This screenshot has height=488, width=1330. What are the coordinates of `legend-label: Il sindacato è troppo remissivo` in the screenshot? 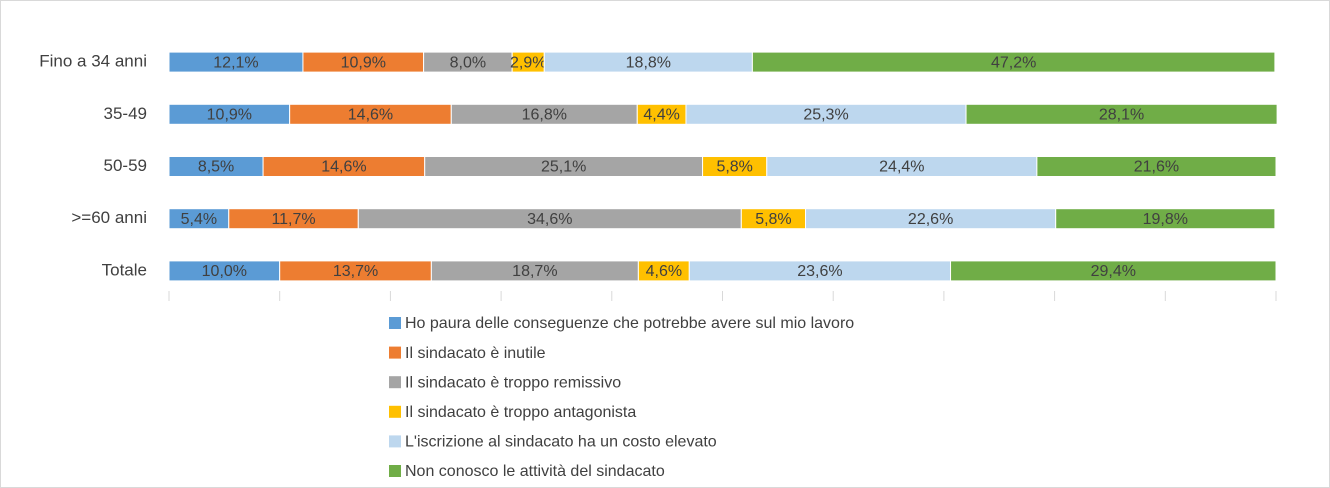 It's located at (513, 382).